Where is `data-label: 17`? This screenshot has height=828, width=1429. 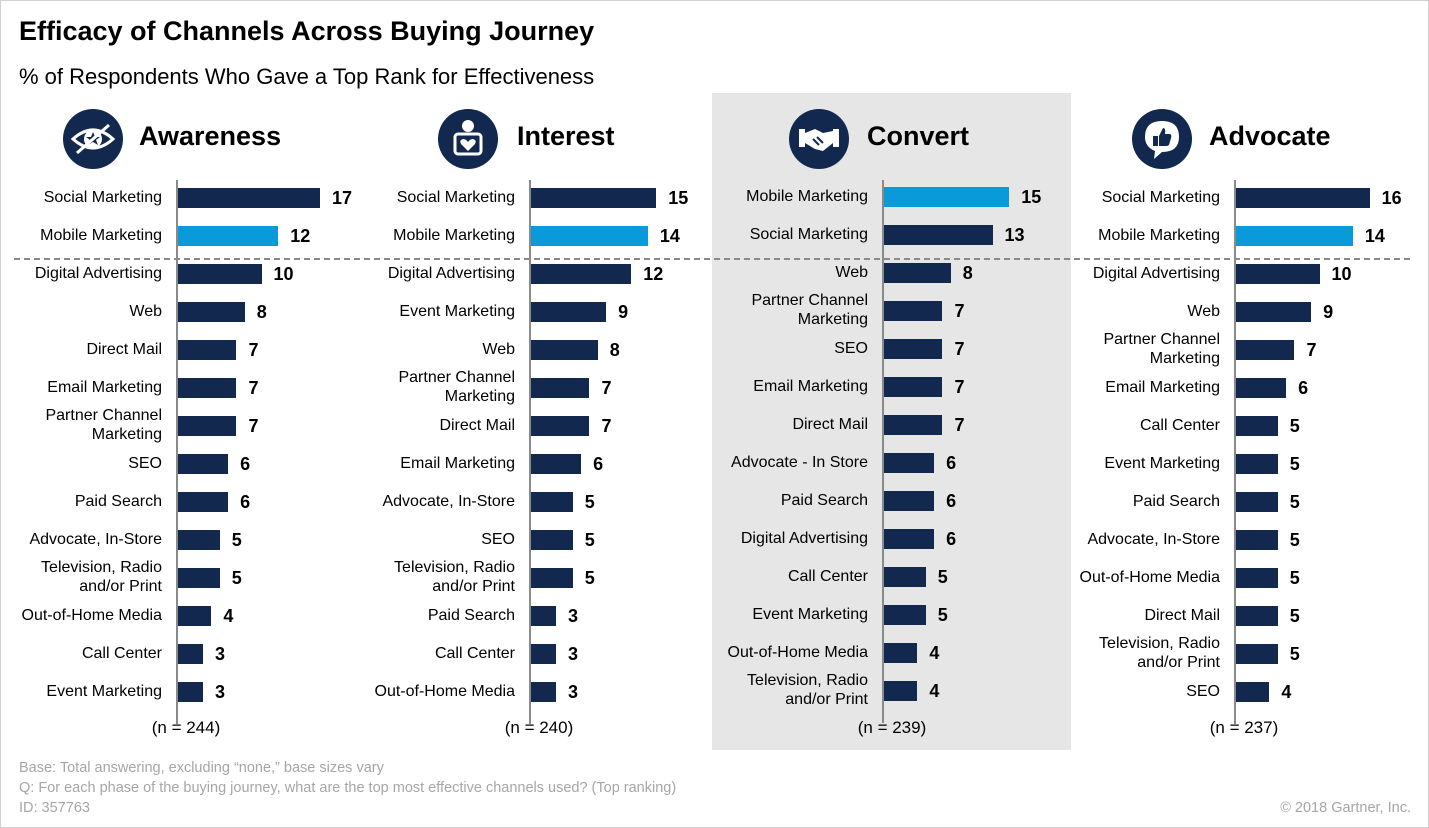
data-label: 17 is located at coordinates (341, 198).